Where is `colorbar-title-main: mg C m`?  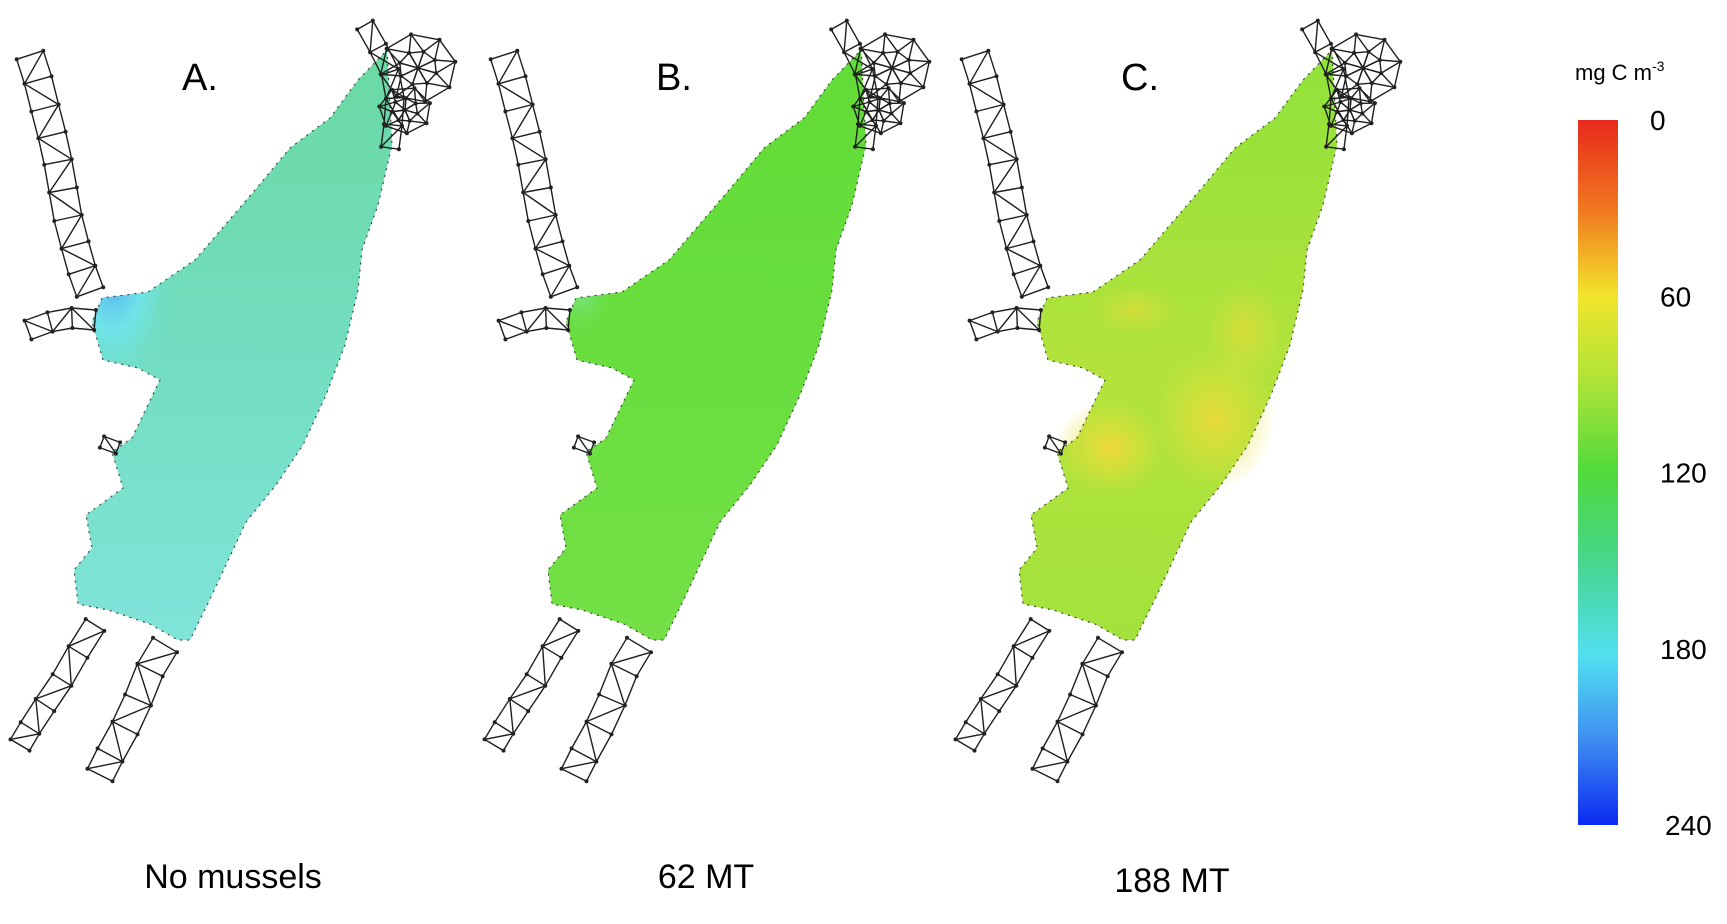
colorbar-title-main: mg C m is located at coordinates (1613, 72).